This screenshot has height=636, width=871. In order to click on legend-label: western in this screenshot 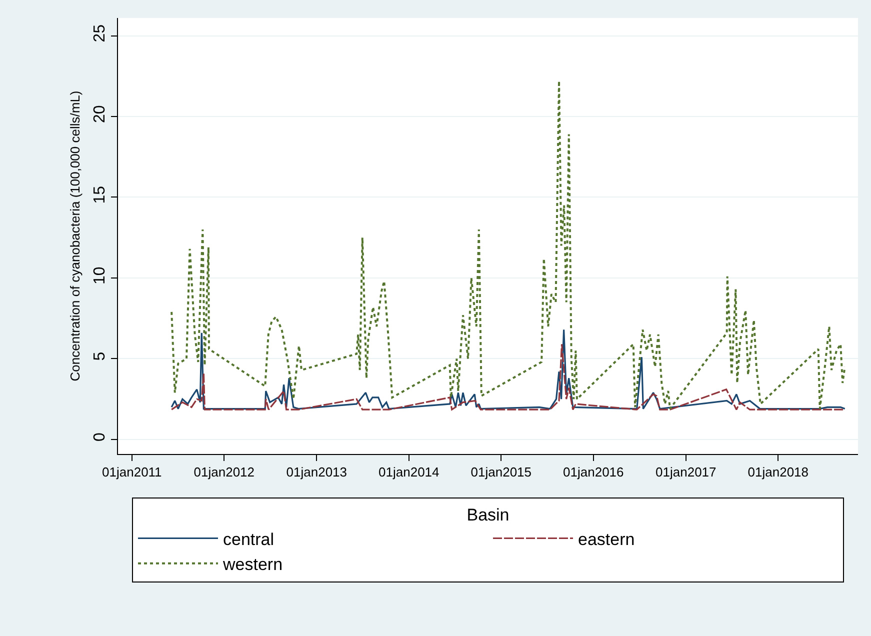, I will do `click(252, 564)`.